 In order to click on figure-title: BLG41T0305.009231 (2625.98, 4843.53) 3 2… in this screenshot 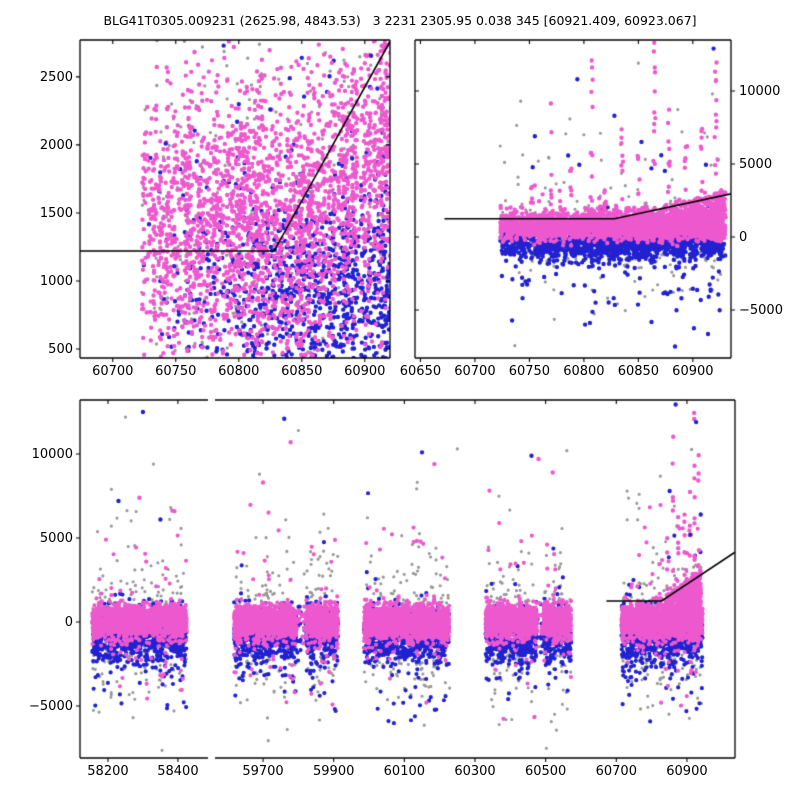, I will do `click(400, 20)`.